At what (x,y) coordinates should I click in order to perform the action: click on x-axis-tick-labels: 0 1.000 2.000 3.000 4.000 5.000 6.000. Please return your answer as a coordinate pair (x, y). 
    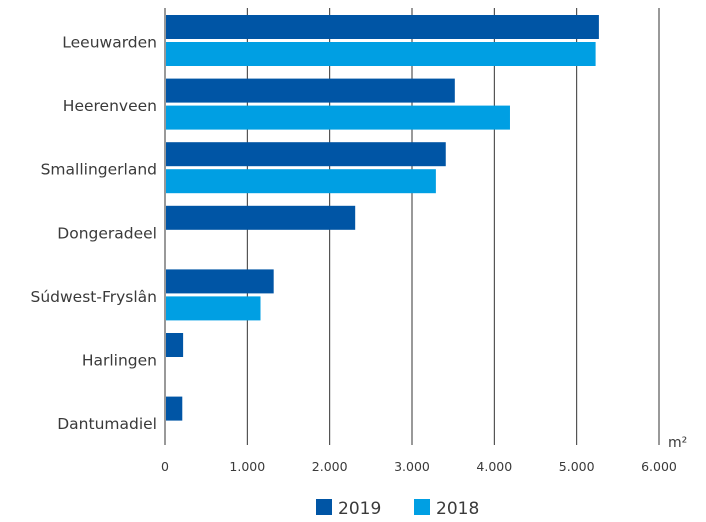
    Looking at the image, I should click on (419, 466).